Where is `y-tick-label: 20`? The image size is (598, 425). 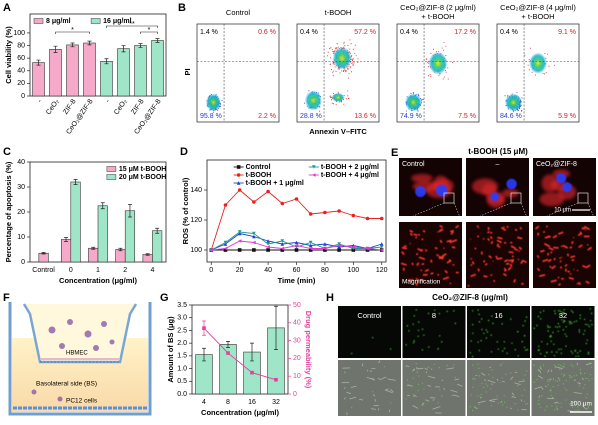
y-tick-label: 20 is located at coordinates (21, 83).